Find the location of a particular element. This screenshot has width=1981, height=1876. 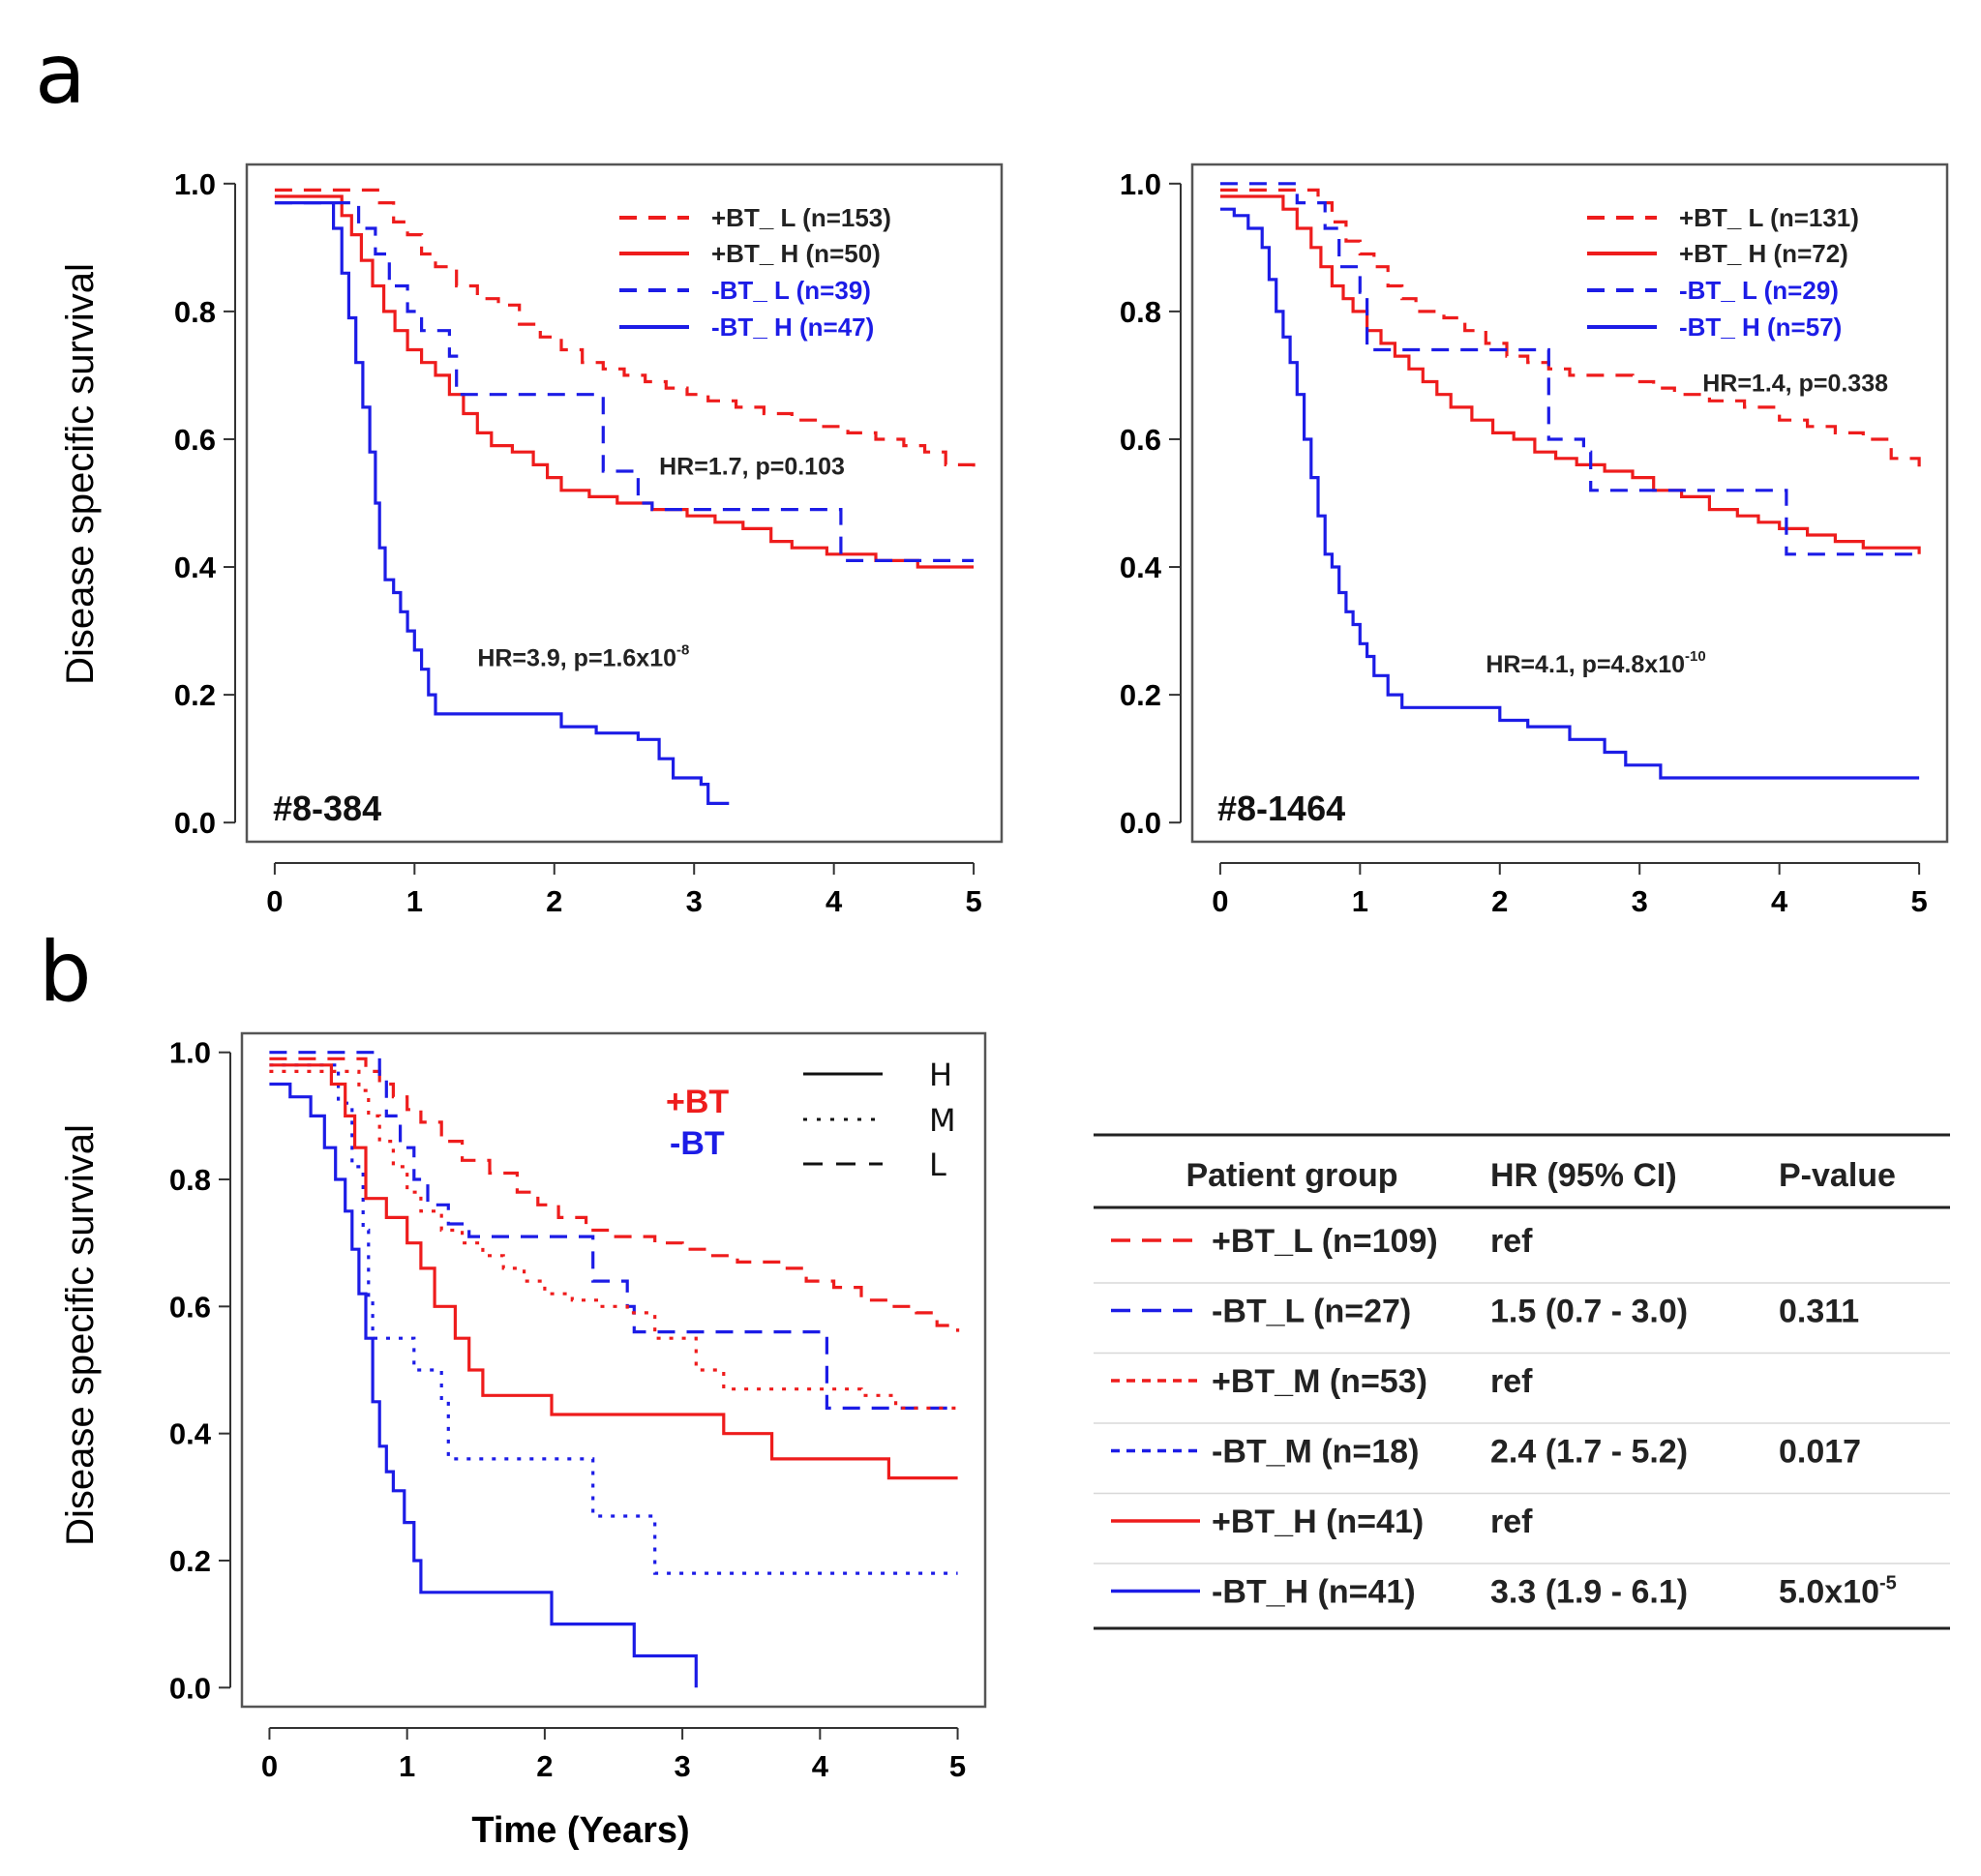

table-row: -BT_M (n=18) 2.4 (1.7 - 5.2) 0.017 is located at coordinates (1522, 1464).